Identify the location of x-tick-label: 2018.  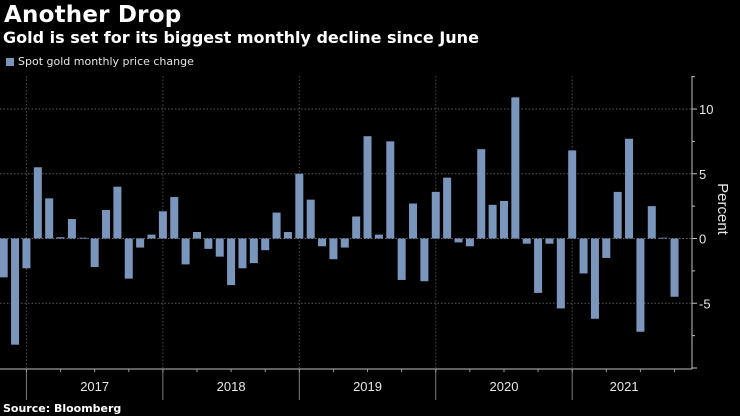
(231, 386).